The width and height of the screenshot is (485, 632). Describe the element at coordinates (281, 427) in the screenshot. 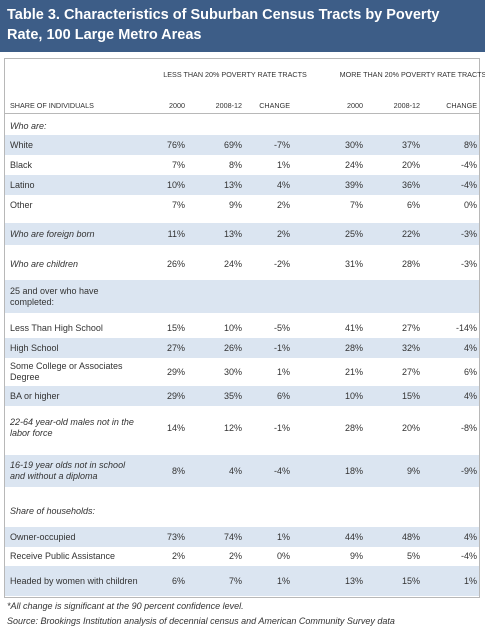

I see `cell-value: -1%` at that location.